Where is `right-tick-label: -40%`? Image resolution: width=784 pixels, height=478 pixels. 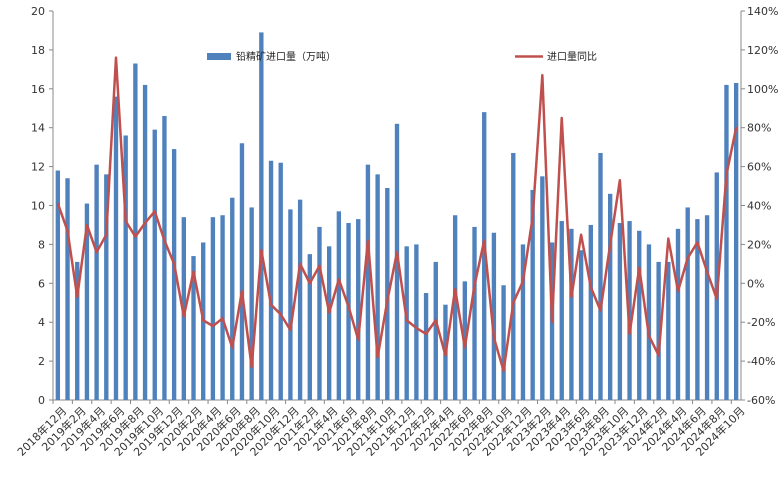 right-tick-label: -40% is located at coordinates (761, 361).